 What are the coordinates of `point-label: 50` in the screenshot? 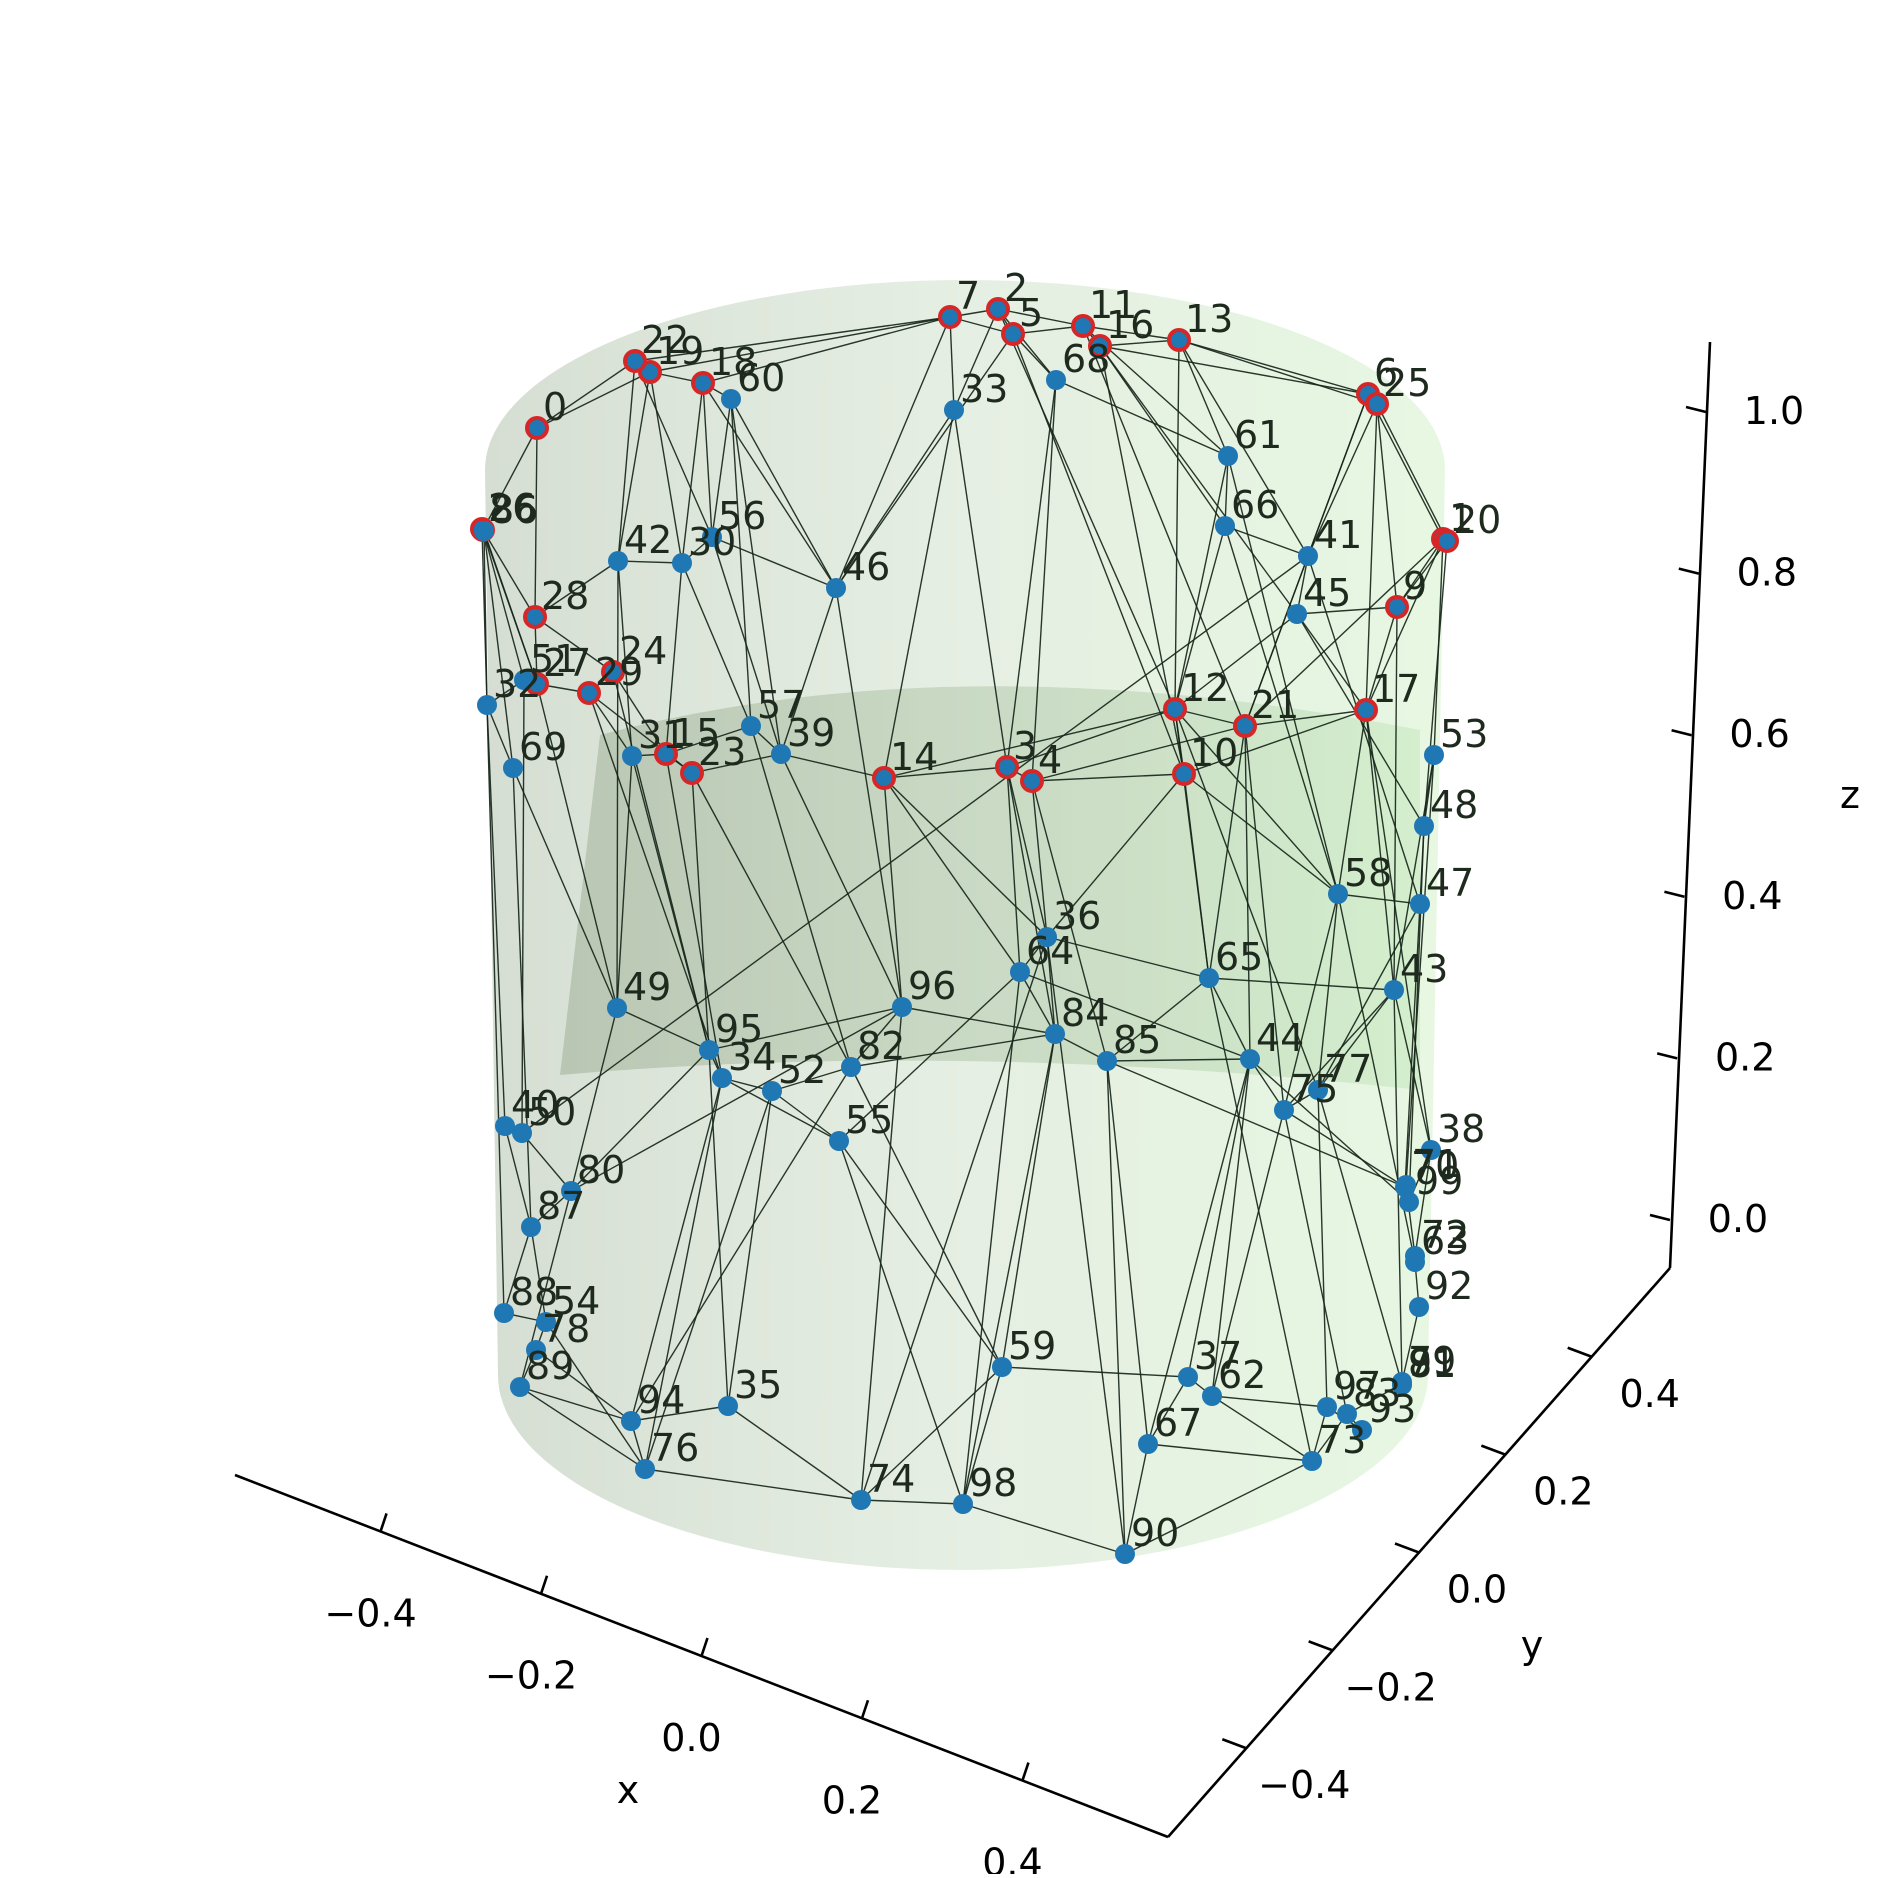 It's located at (552, 1112).